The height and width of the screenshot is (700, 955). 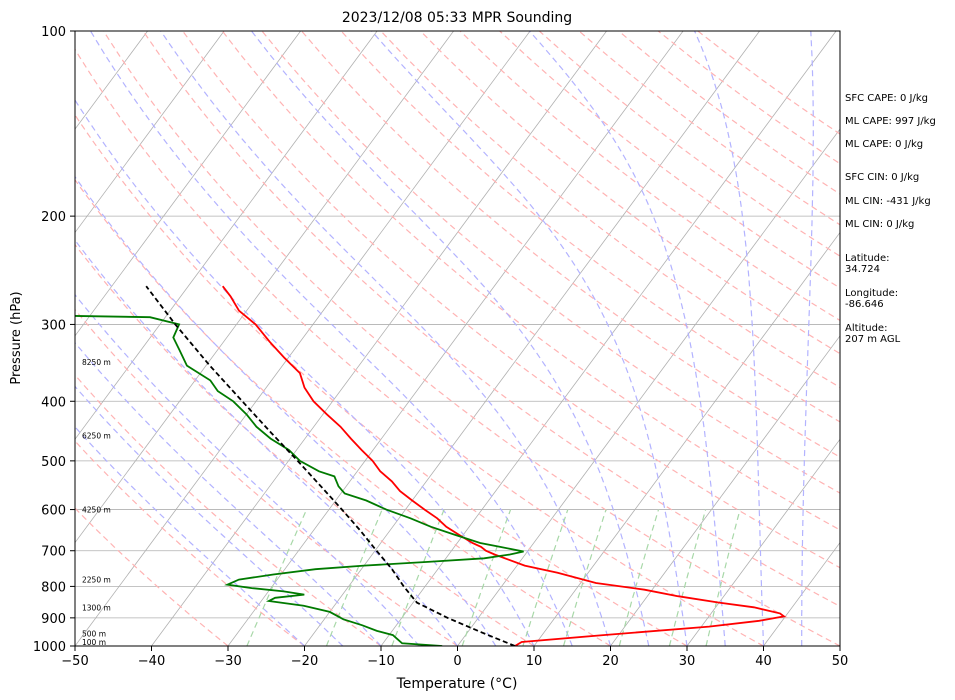 What do you see at coordinates (880, 224) in the screenshot?
I see `ml-cin-label-2: ML CIN: 0 J/kg` at bounding box center [880, 224].